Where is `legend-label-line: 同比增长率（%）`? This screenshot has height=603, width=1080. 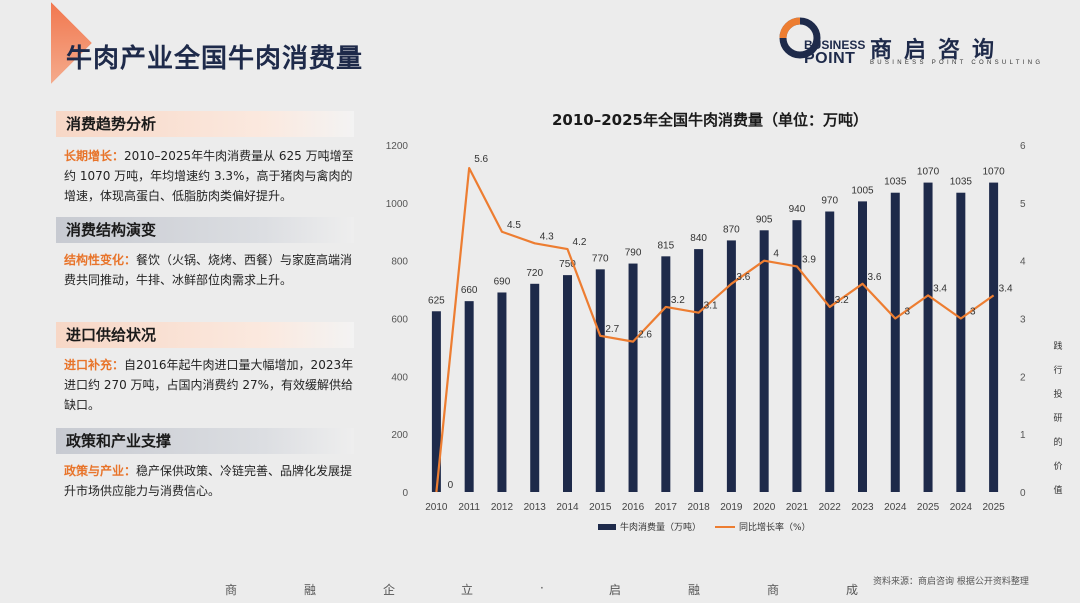
legend-label-line: 同比增长率（%） is located at coordinates (775, 527).